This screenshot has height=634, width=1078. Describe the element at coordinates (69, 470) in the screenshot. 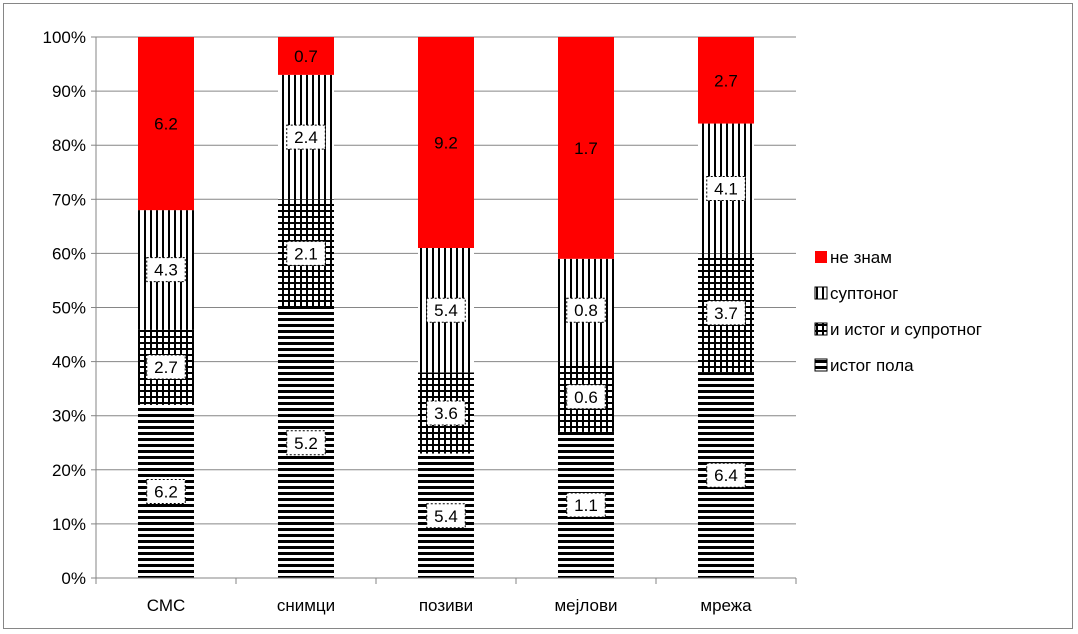

I see `y-tick-label: 20%` at that location.